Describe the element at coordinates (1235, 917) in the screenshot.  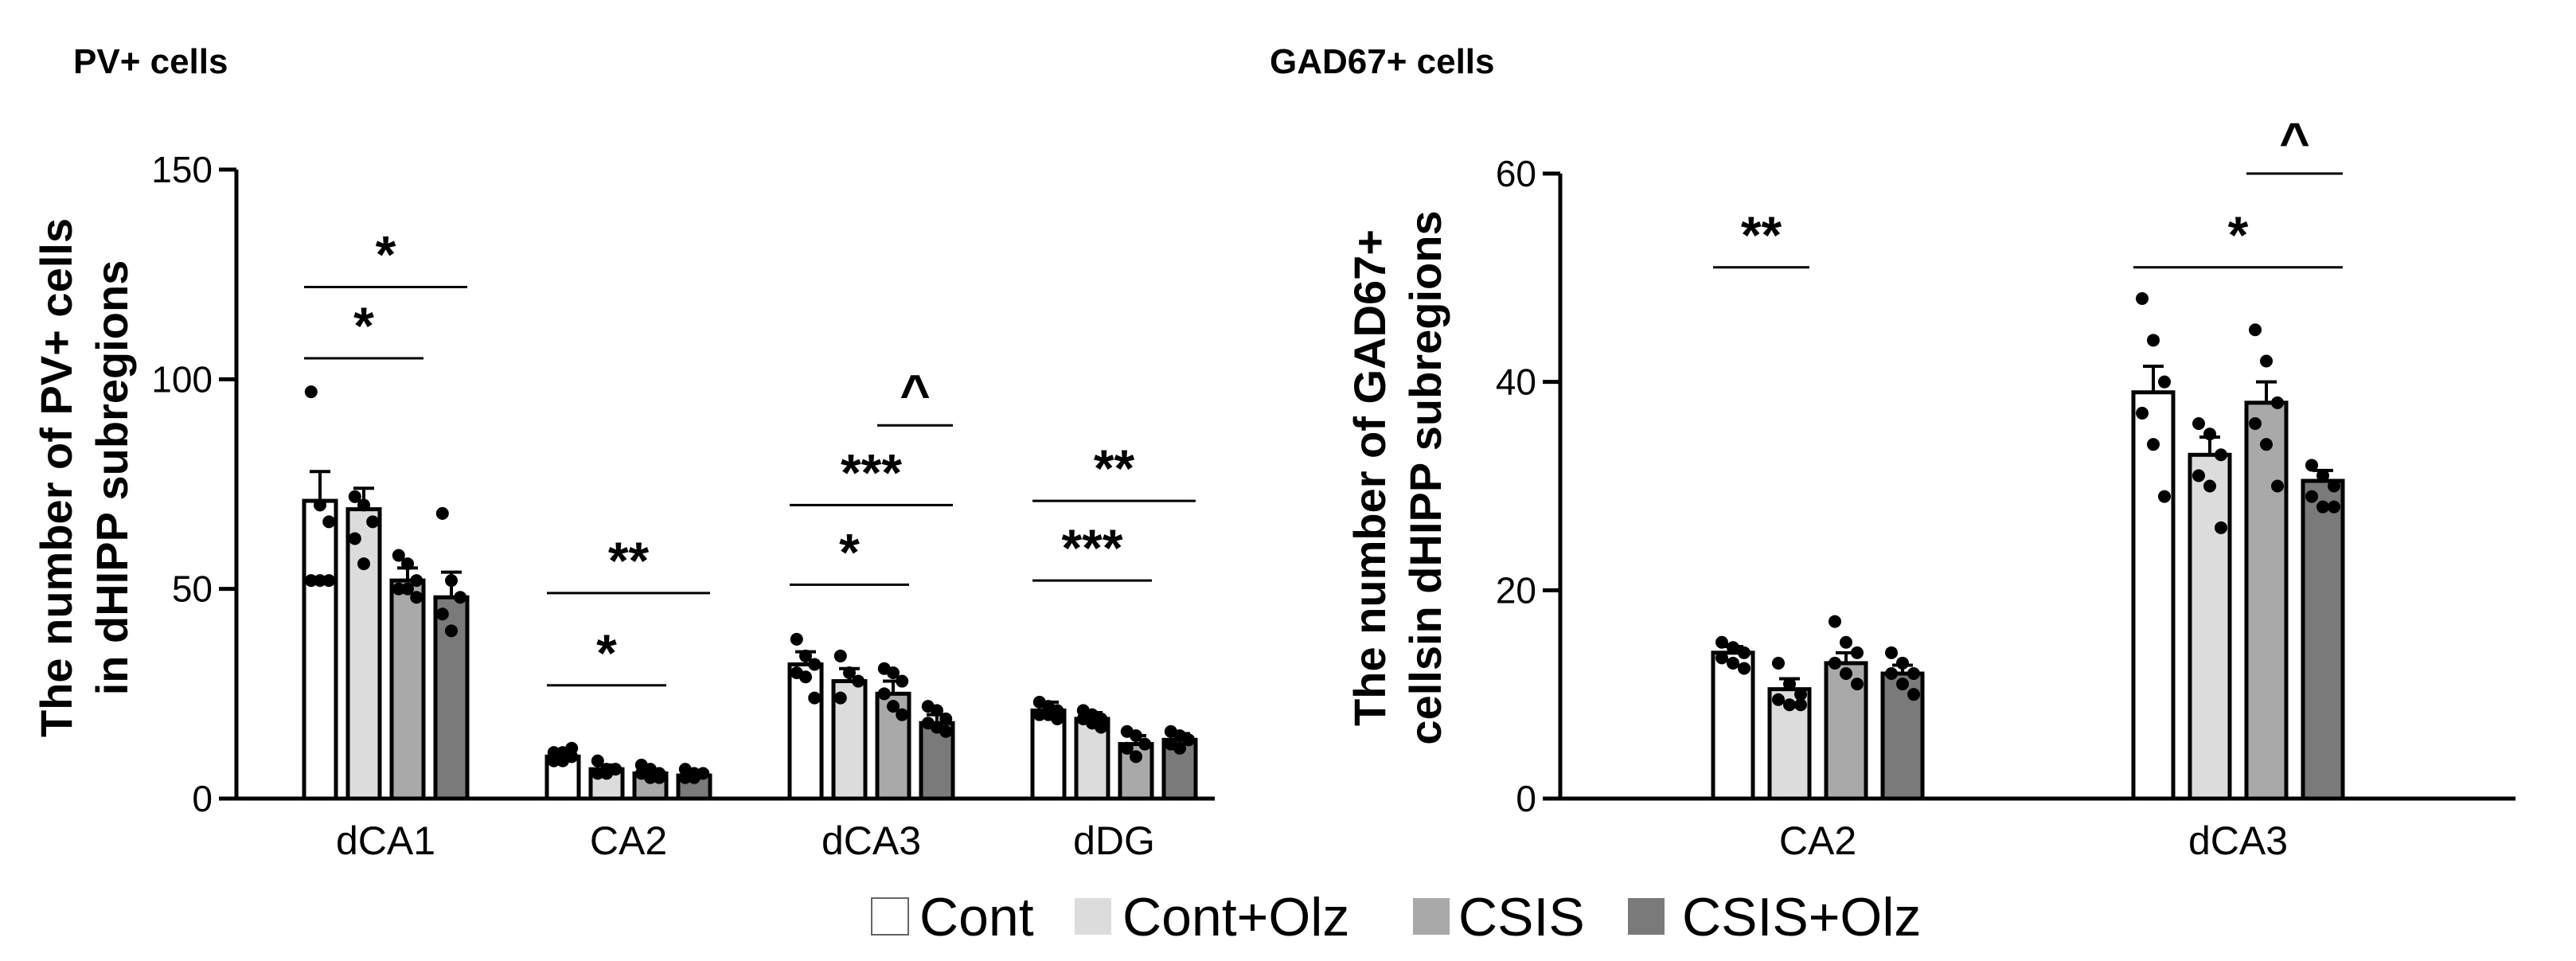
I see `legend-label-cont-olz: Cont+Olz` at that location.